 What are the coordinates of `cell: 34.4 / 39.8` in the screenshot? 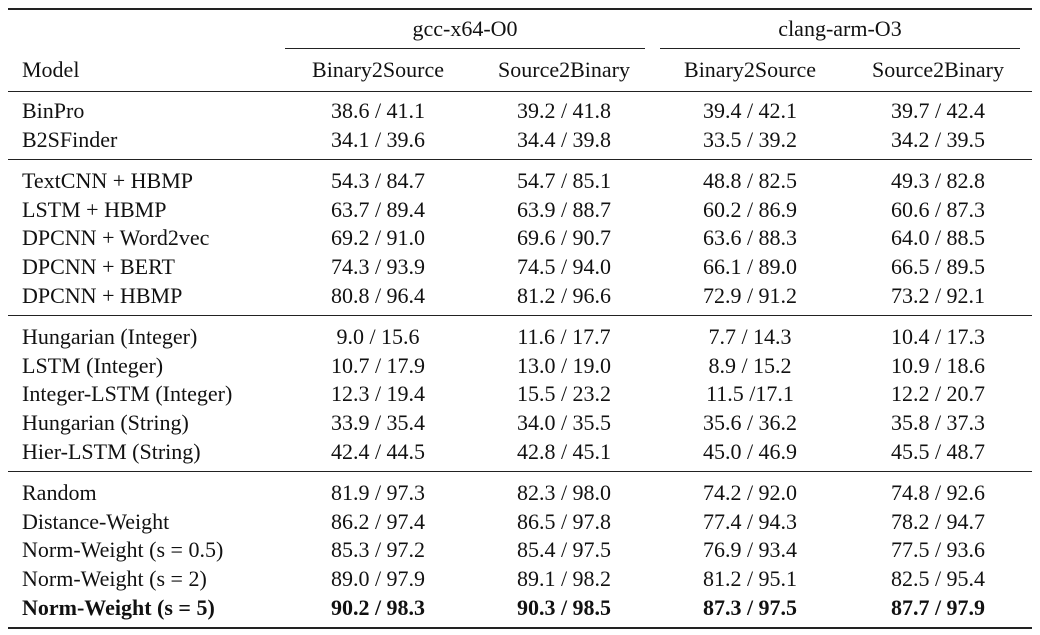 It's located at (564, 139).